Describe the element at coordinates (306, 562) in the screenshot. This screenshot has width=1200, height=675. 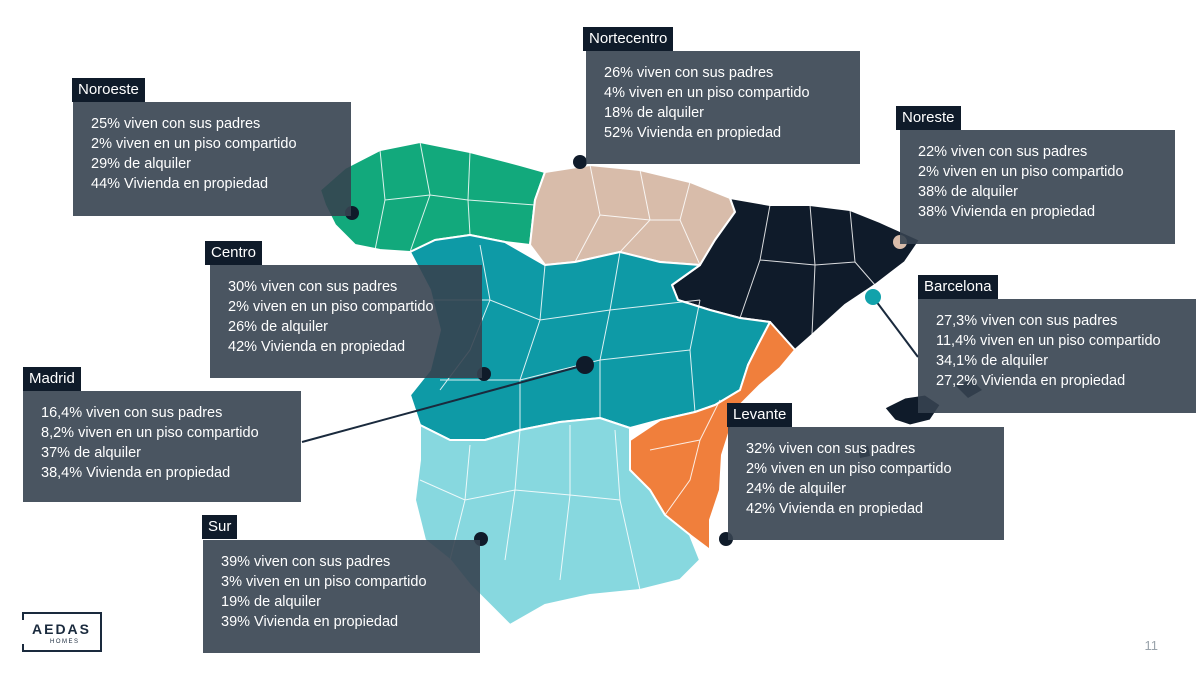
I see `stat-line: 39% viven con sus padres` at that location.